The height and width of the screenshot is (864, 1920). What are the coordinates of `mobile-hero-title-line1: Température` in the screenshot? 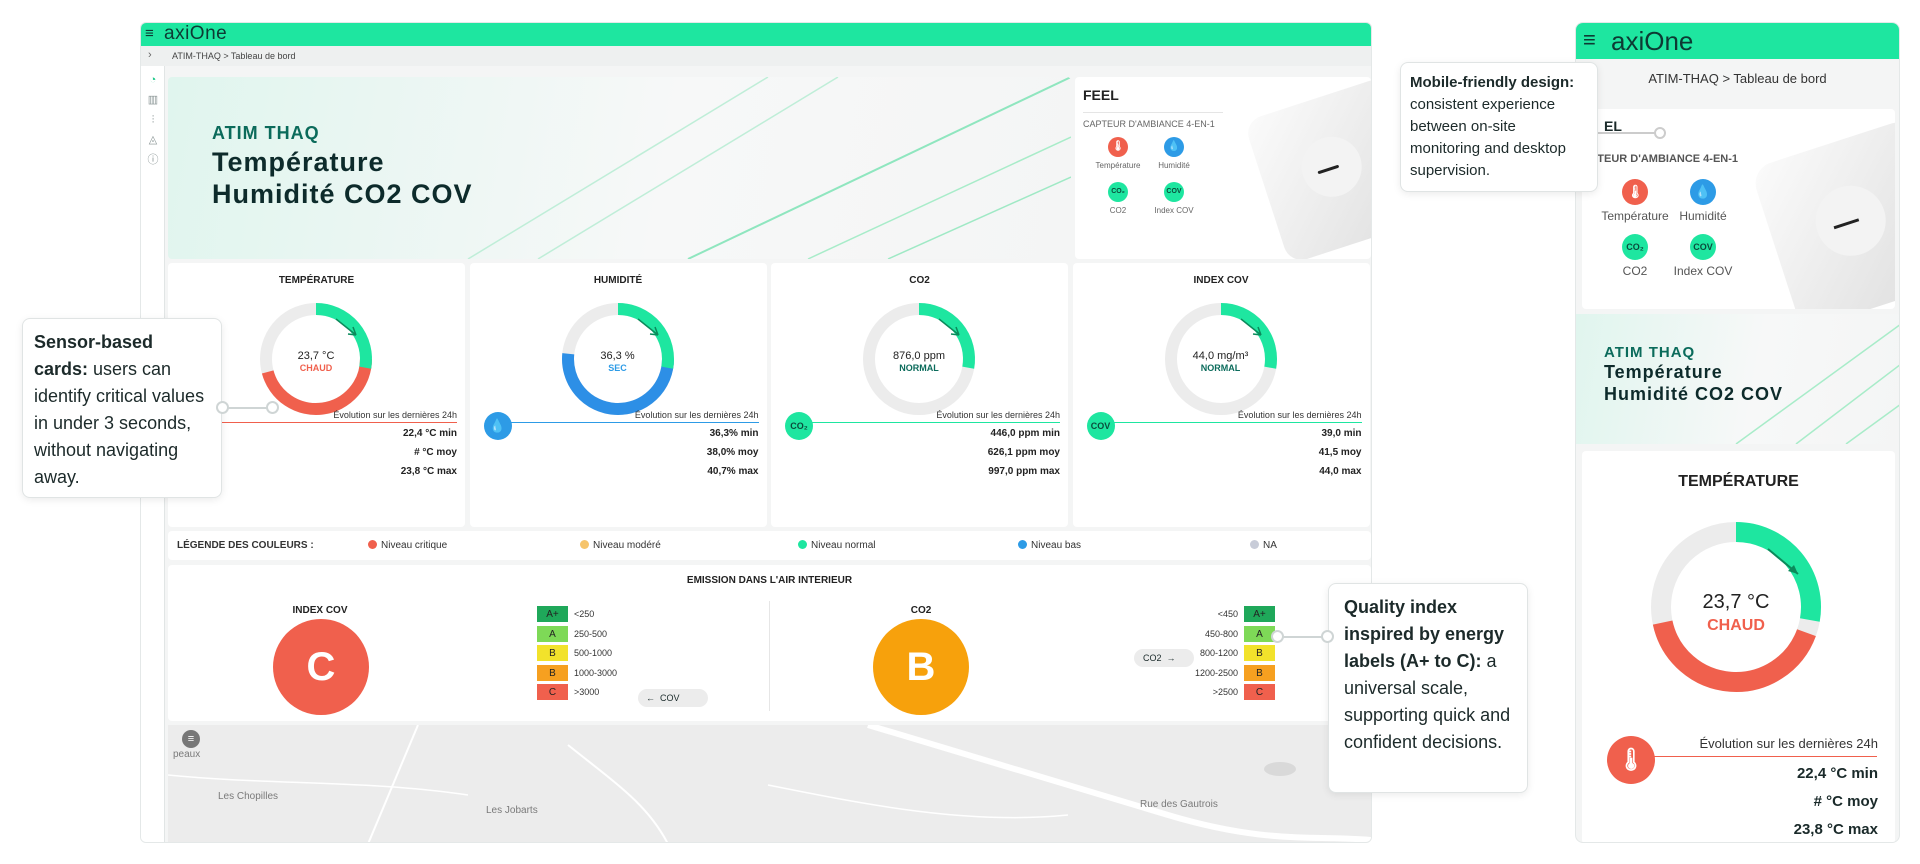 It's located at (1663, 372).